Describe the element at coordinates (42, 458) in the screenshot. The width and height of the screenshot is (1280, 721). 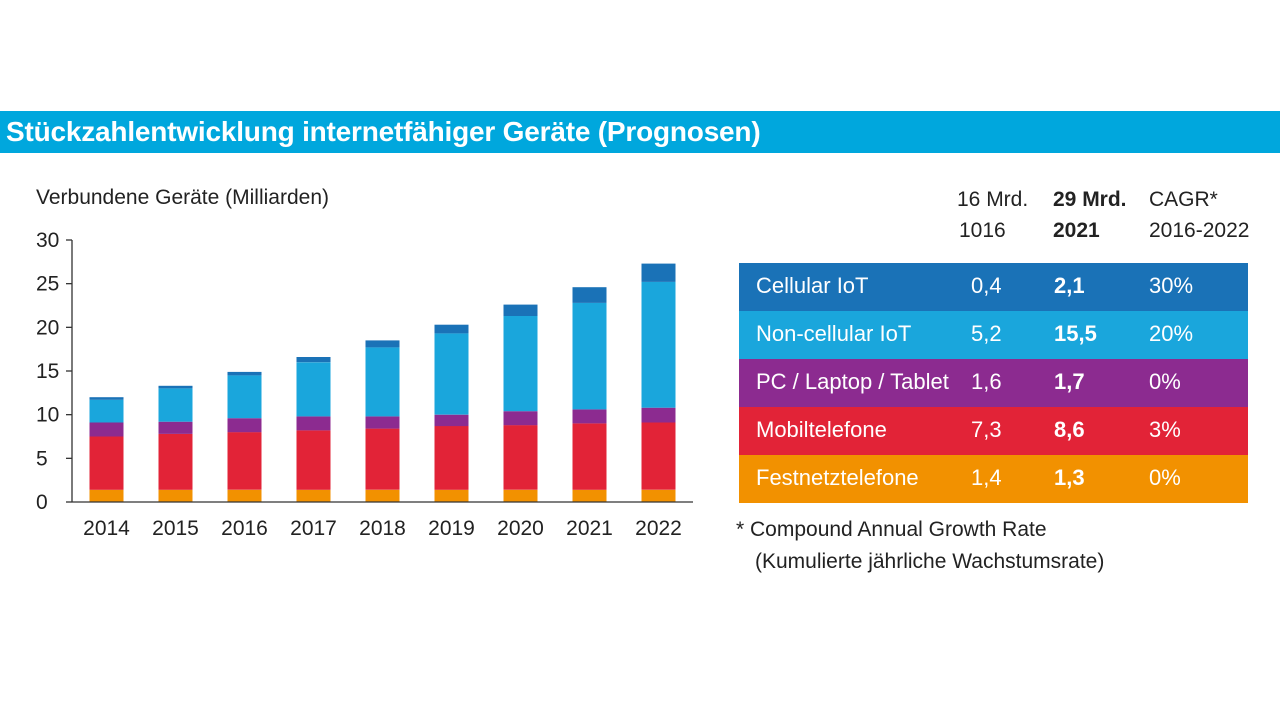
I see `y-tick-label: 5` at that location.